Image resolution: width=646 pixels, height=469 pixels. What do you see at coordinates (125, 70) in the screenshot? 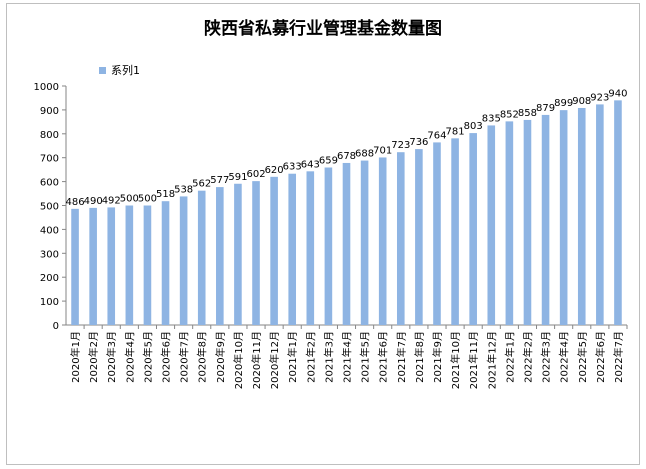
I see `legend-label: 系列1` at bounding box center [125, 70].